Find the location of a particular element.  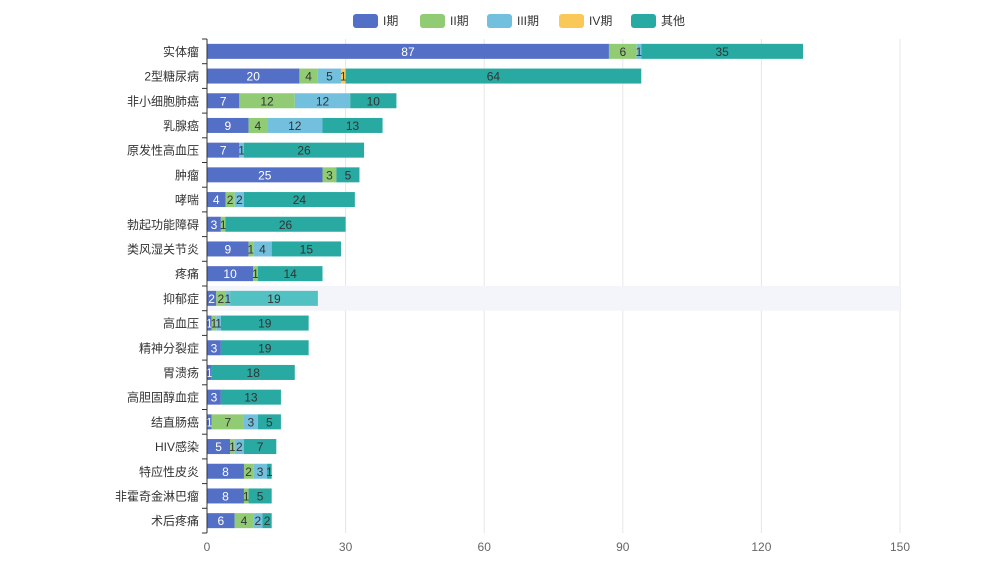

bar-value-label: 5 is located at coordinates (329, 77).